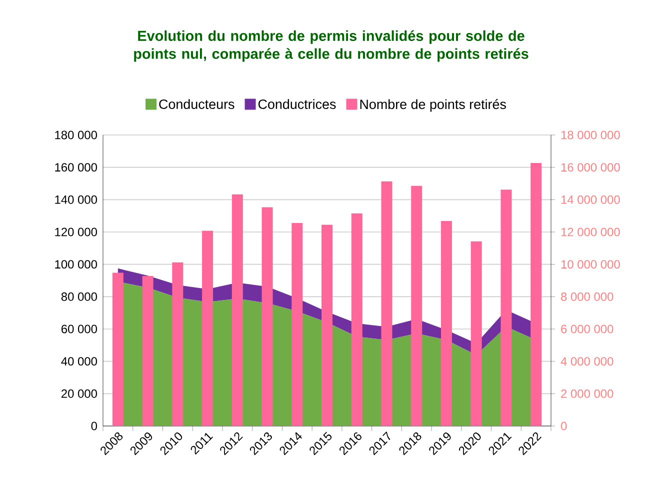  I want to click on legend-label: Conductrices, so click(297, 104).